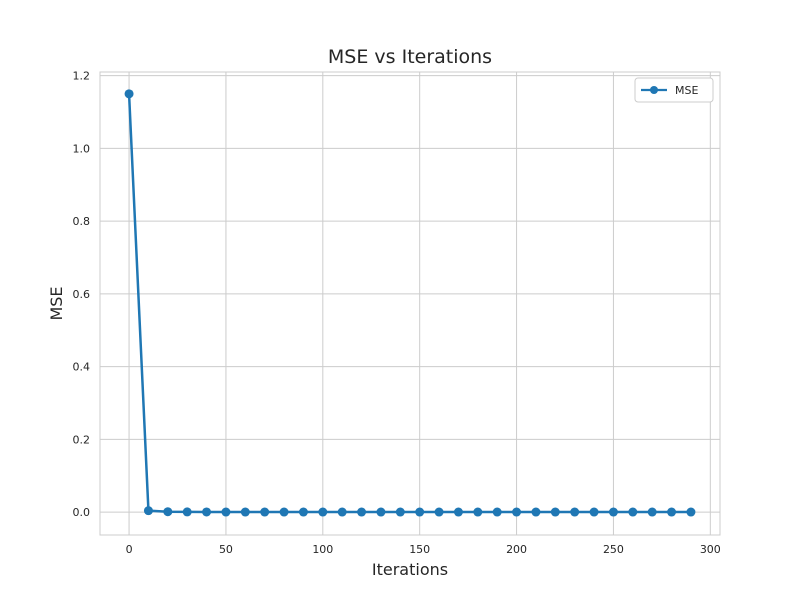 The image size is (800, 600). I want to click on legend-box, so click(674, 90).